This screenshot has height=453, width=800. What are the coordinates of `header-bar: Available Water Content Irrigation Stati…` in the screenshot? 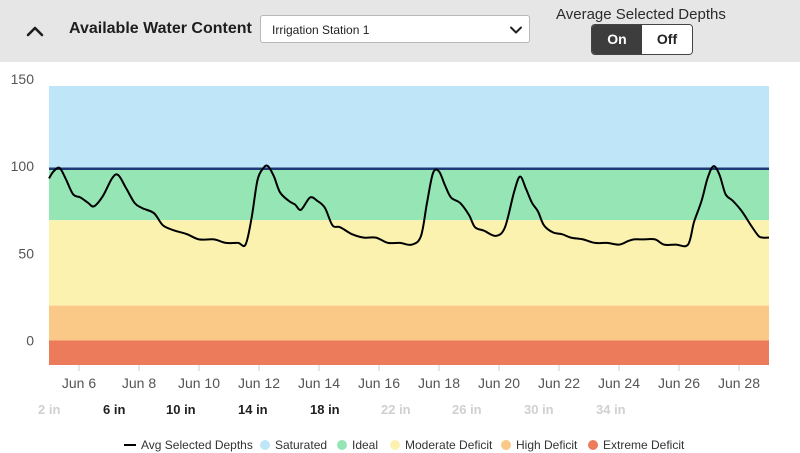 It's located at (400, 31).